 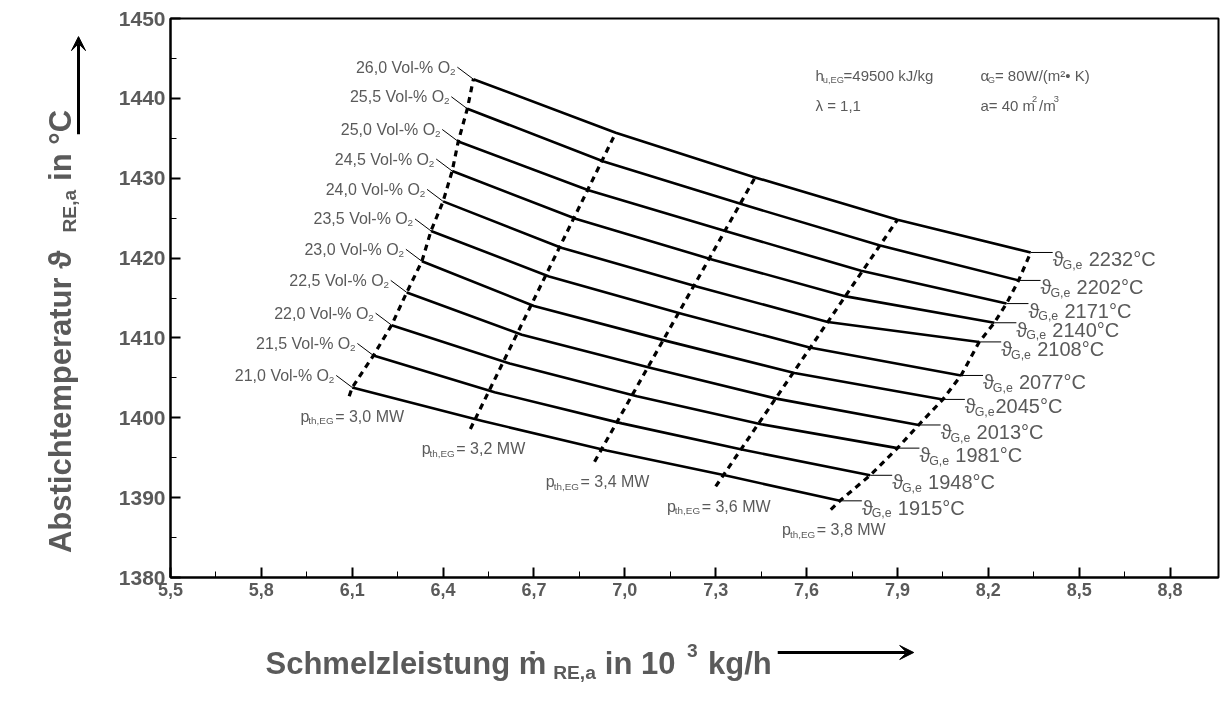 What do you see at coordinates (1170, 589) in the screenshot?
I see `x-tick-label: 8,8` at bounding box center [1170, 589].